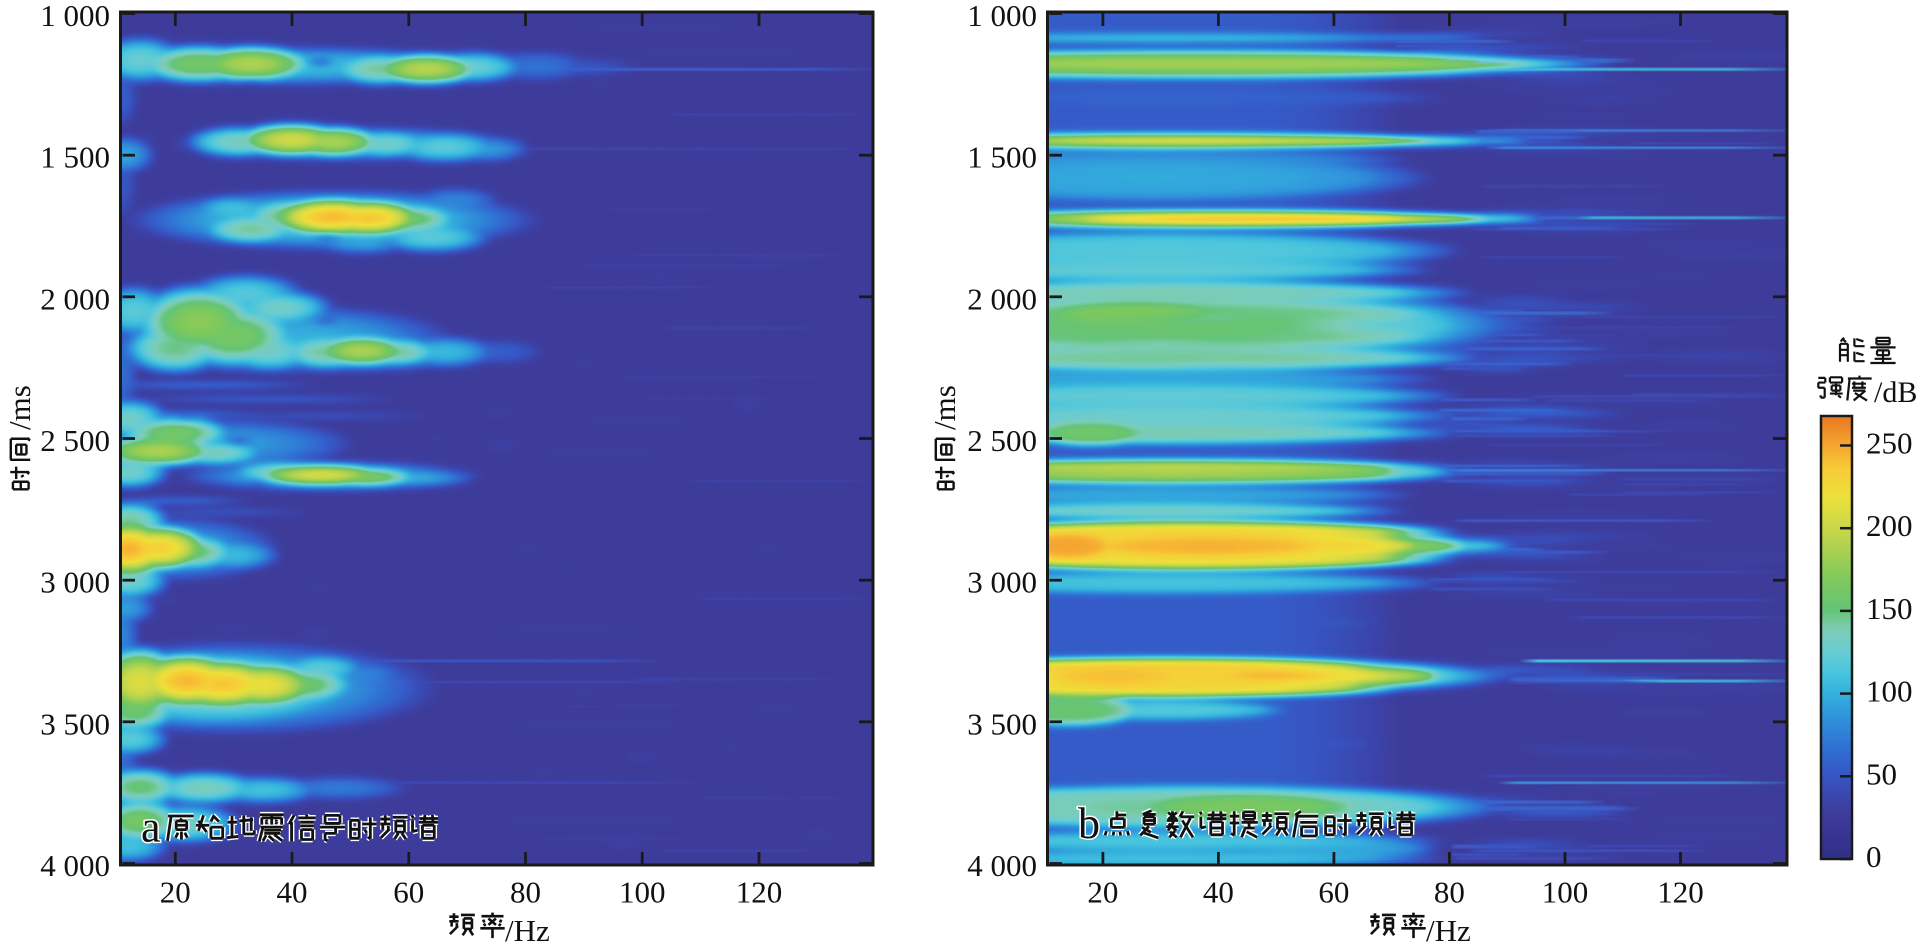 This screenshot has width=1917, height=946. Describe the element at coordinates (1889, 443) in the screenshot. I see `svg-text: 250` at that location.